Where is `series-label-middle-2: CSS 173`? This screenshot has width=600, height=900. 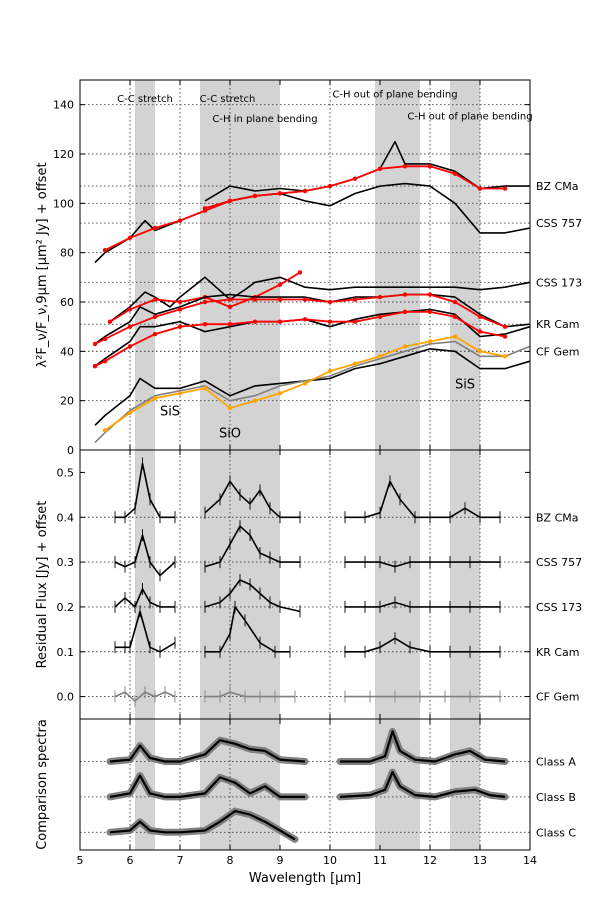 series-label-middle-2: CSS 173 is located at coordinates (559, 607).